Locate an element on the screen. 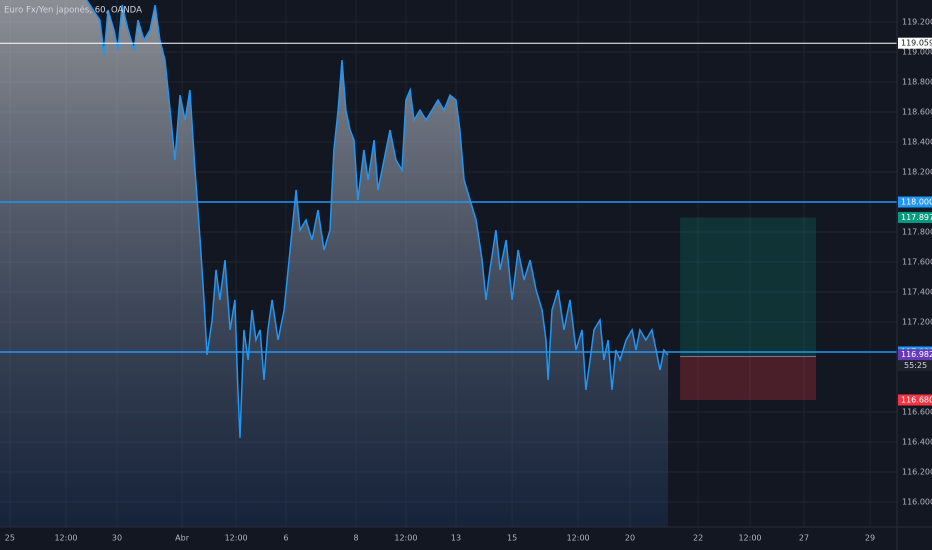 Image resolution: width=932 pixels, height=550 pixels. y-tick-label: 116.000 is located at coordinates (917, 501).